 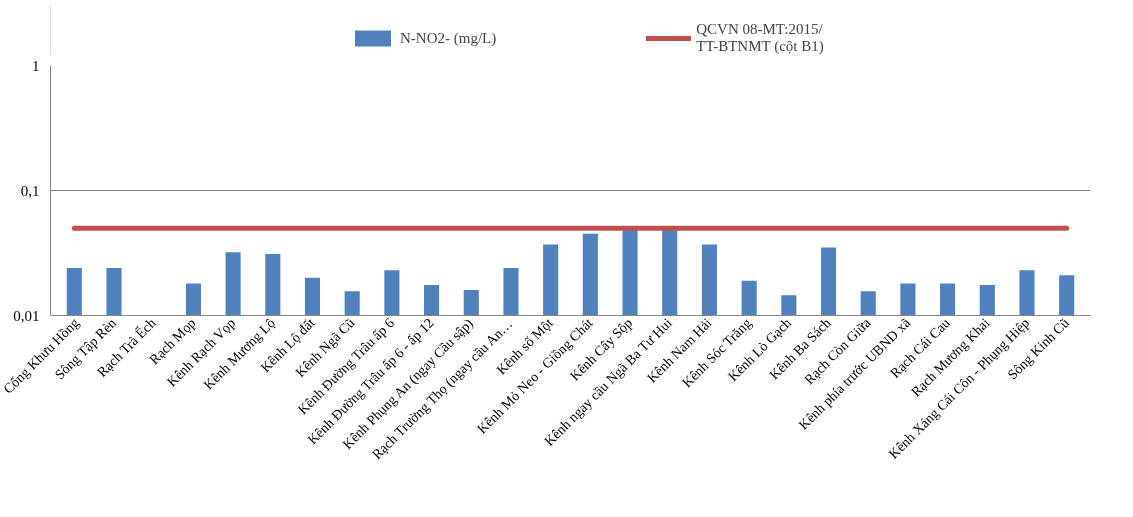 What do you see at coordinates (36, 65) in the screenshot?
I see `y-tick-label: 1` at bounding box center [36, 65].